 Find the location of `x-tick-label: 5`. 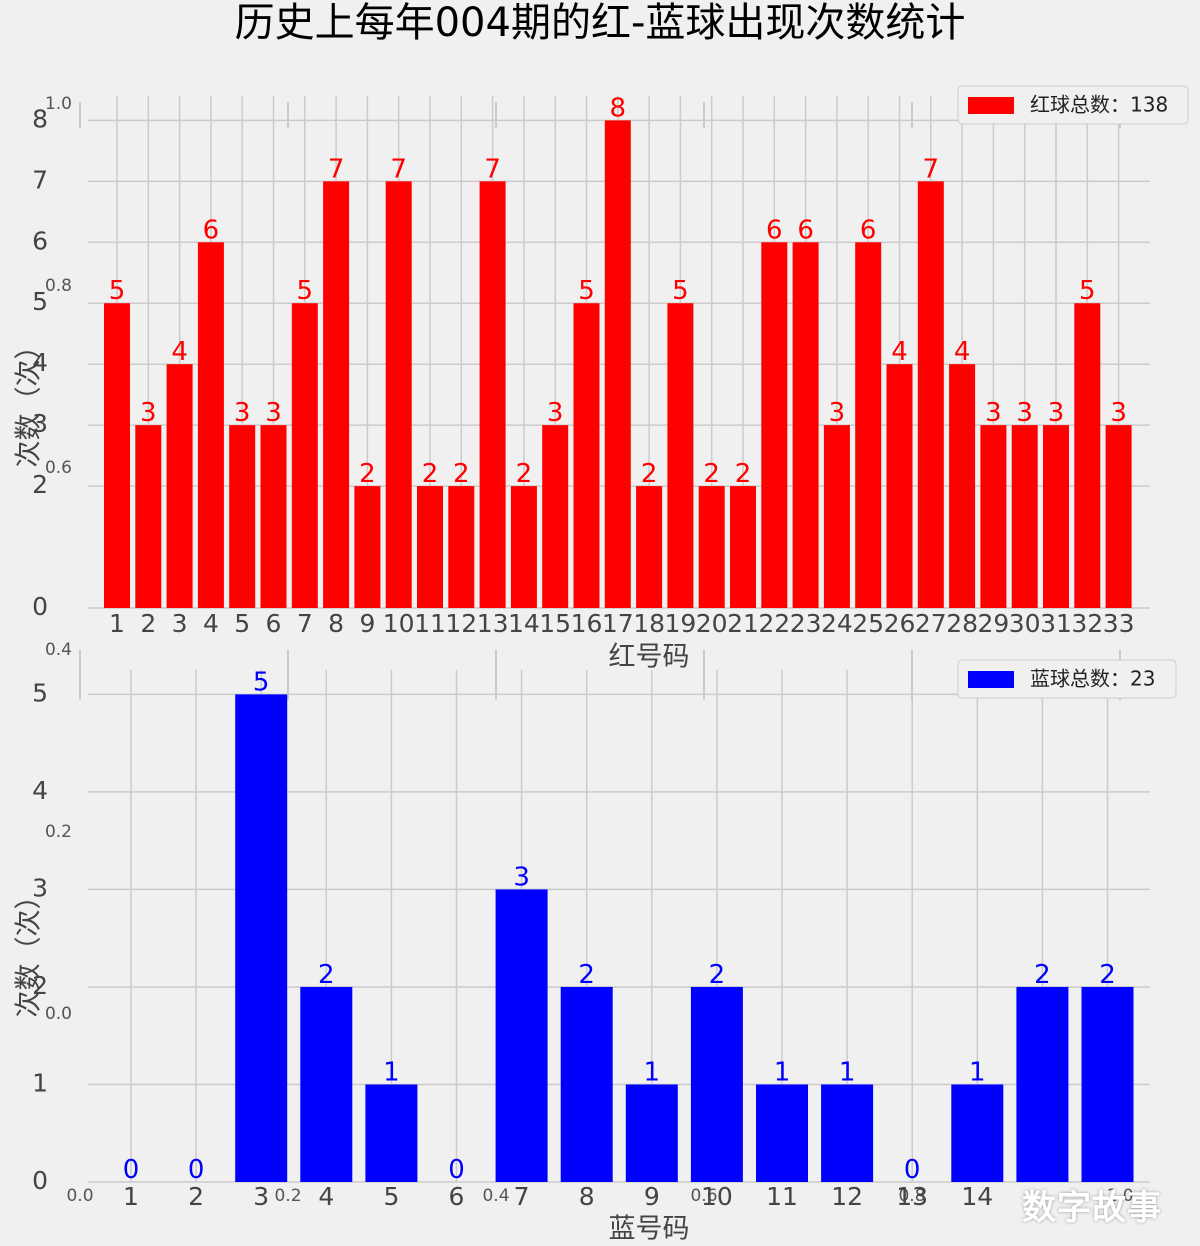

x-tick-label: 5 is located at coordinates (242, 623).